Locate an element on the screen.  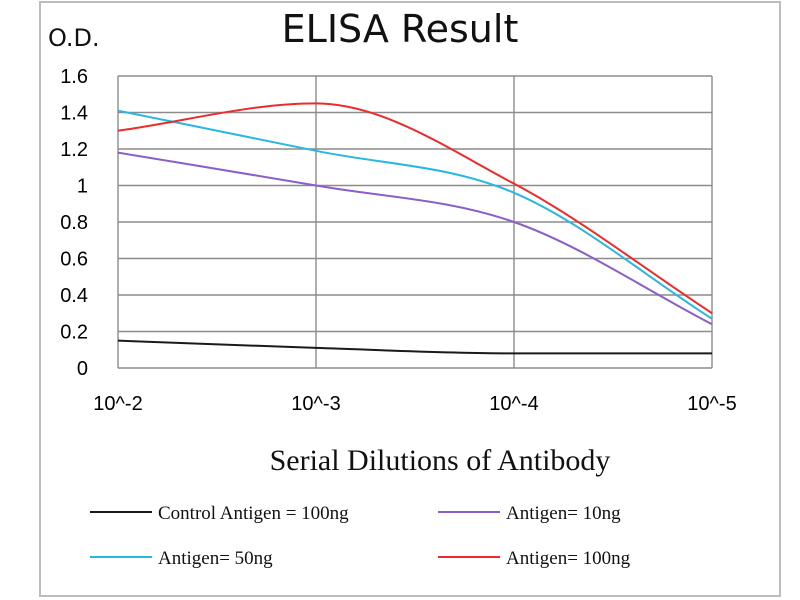
y-tick-label: 1 is located at coordinates (82, 187).